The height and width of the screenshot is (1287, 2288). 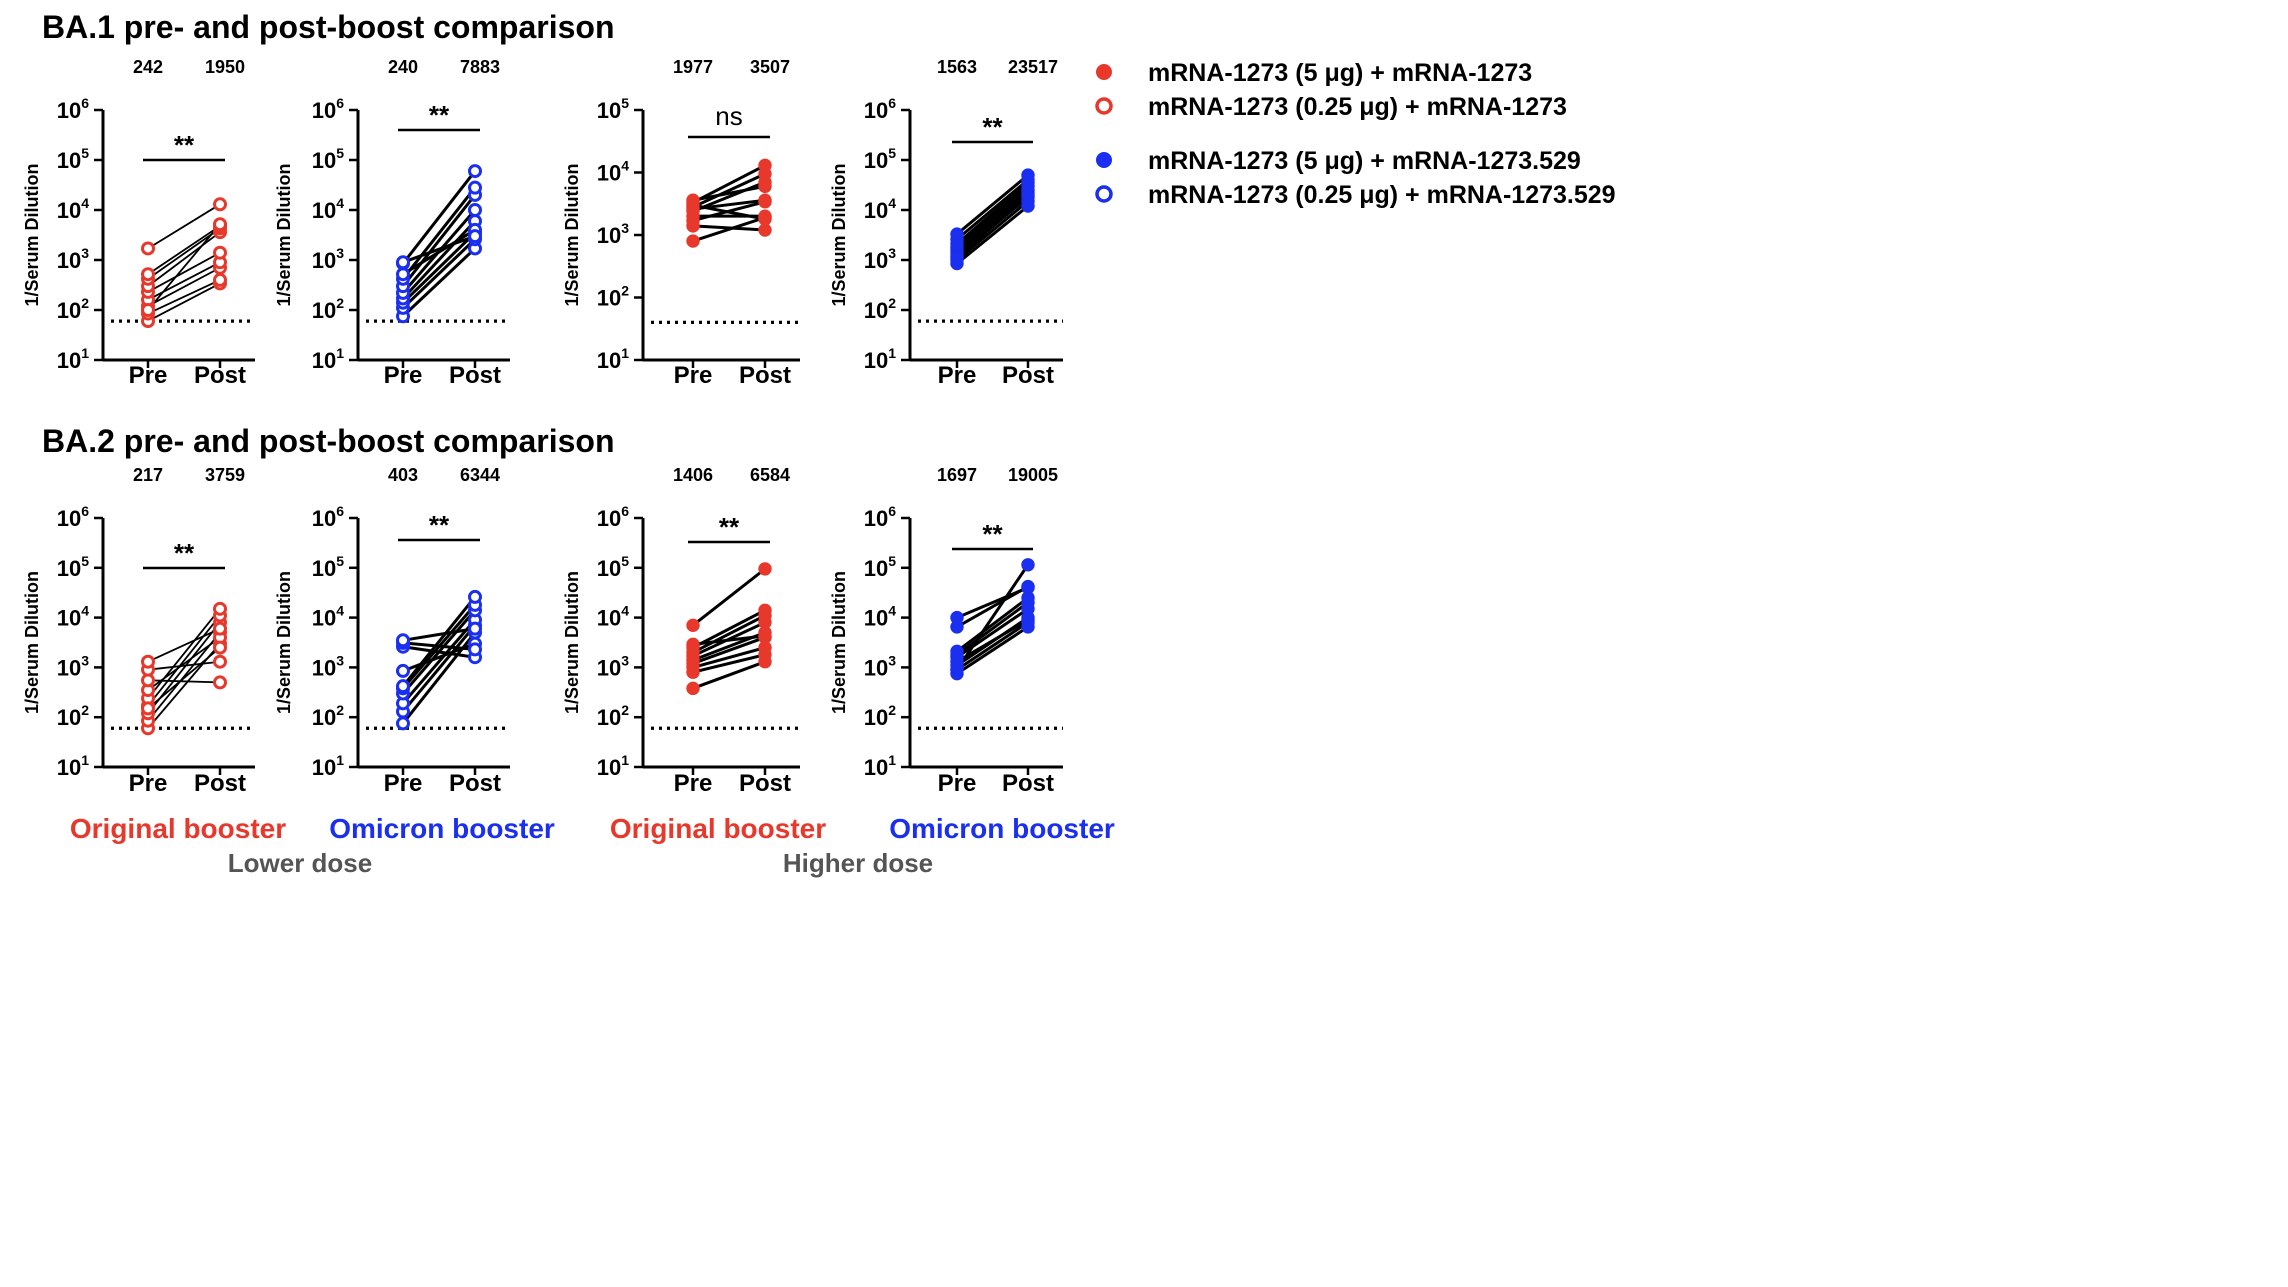 What do you see at coordinates (718, 828) in the screenshot?
I see `column-label: Original booster` at bounding box center [718, 828].